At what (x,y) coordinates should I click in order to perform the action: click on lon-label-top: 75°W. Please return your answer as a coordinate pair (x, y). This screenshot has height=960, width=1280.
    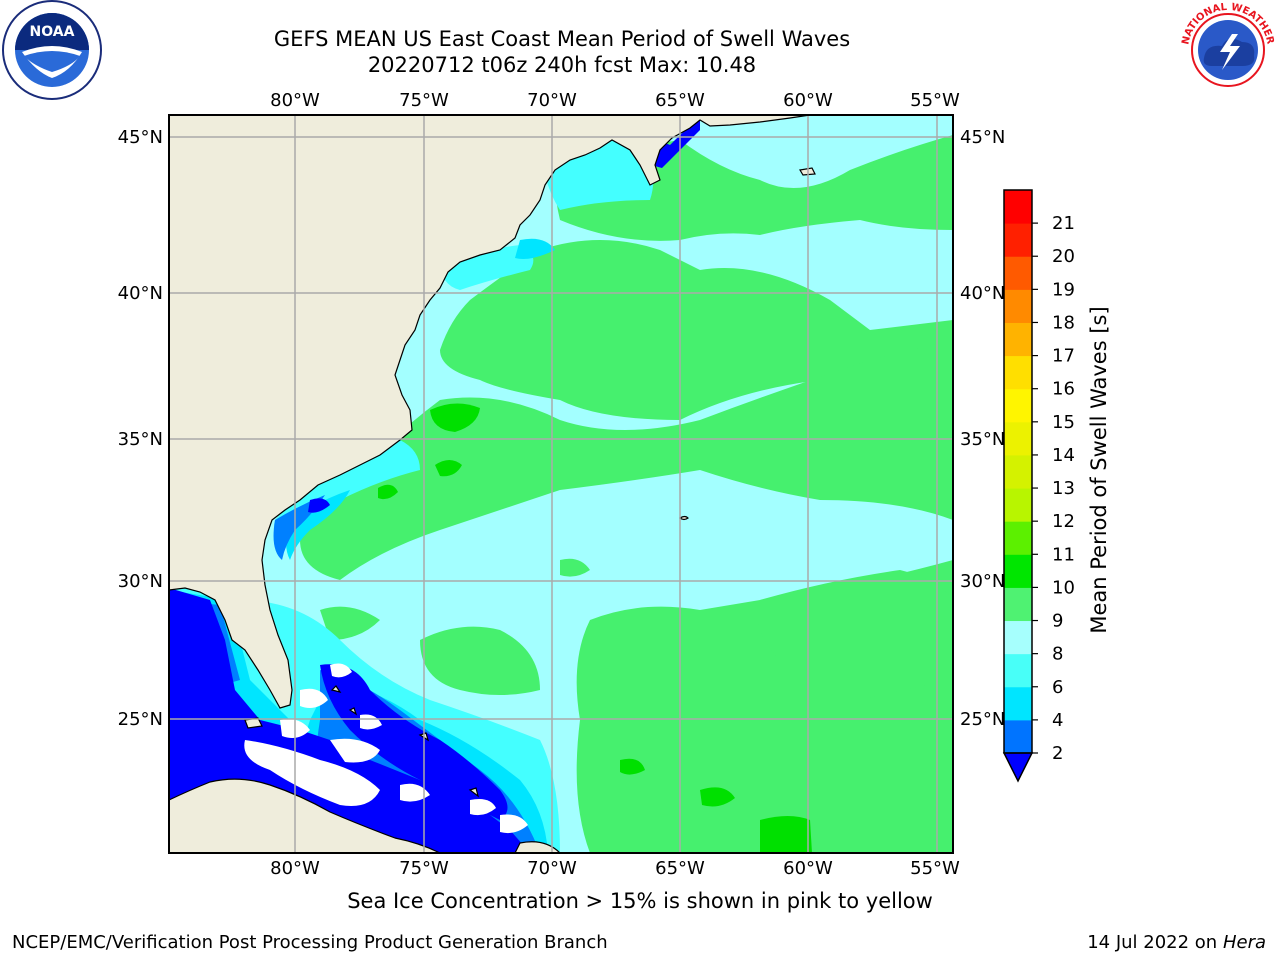
    Looking at the image, I should click on (424, 100).